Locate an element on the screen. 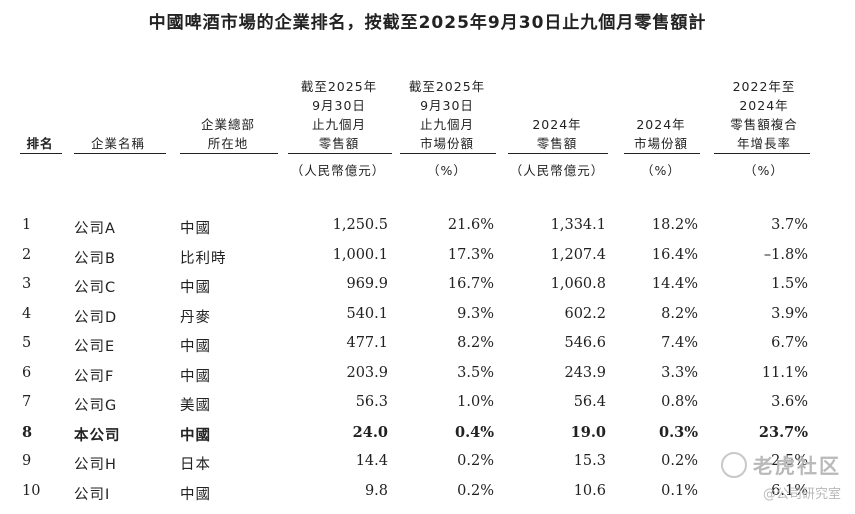  cell-sales-9m: 14.4 is located at coordinates (371, 461).